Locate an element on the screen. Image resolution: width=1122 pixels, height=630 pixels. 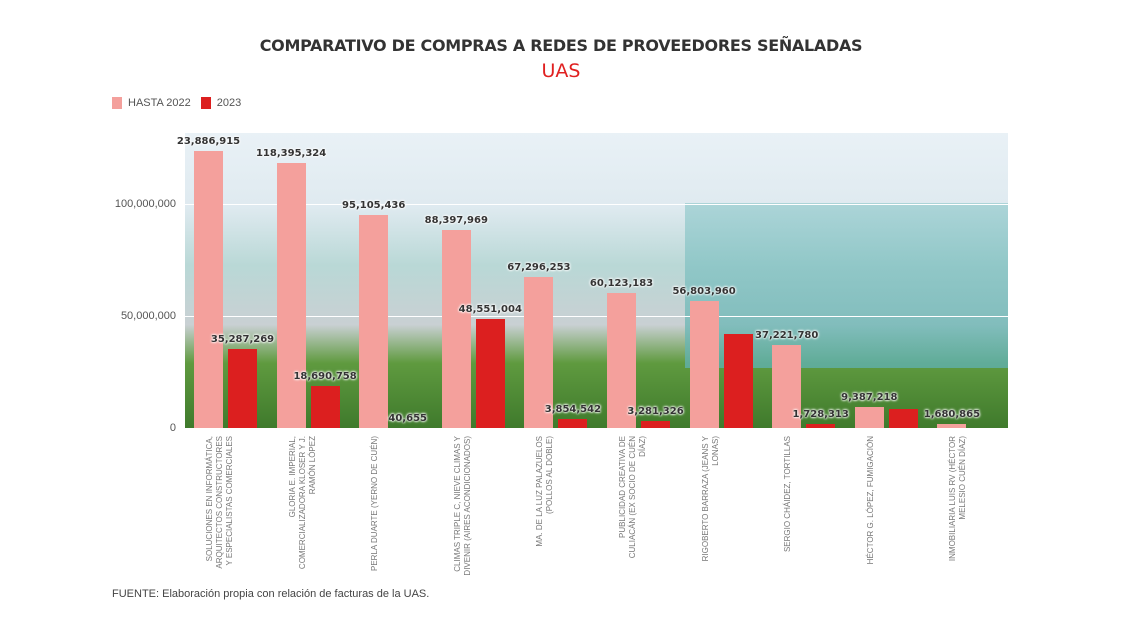
data-label: 23,886,915 is located at coordinates (208, 141).